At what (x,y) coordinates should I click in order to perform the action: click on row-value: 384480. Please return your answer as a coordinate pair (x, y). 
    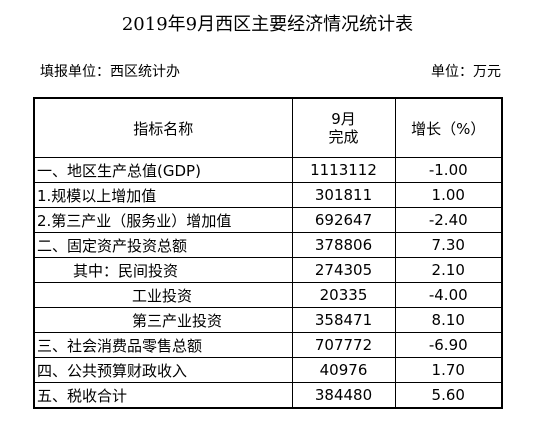
    Looking at the image, I should click on (343, 395).